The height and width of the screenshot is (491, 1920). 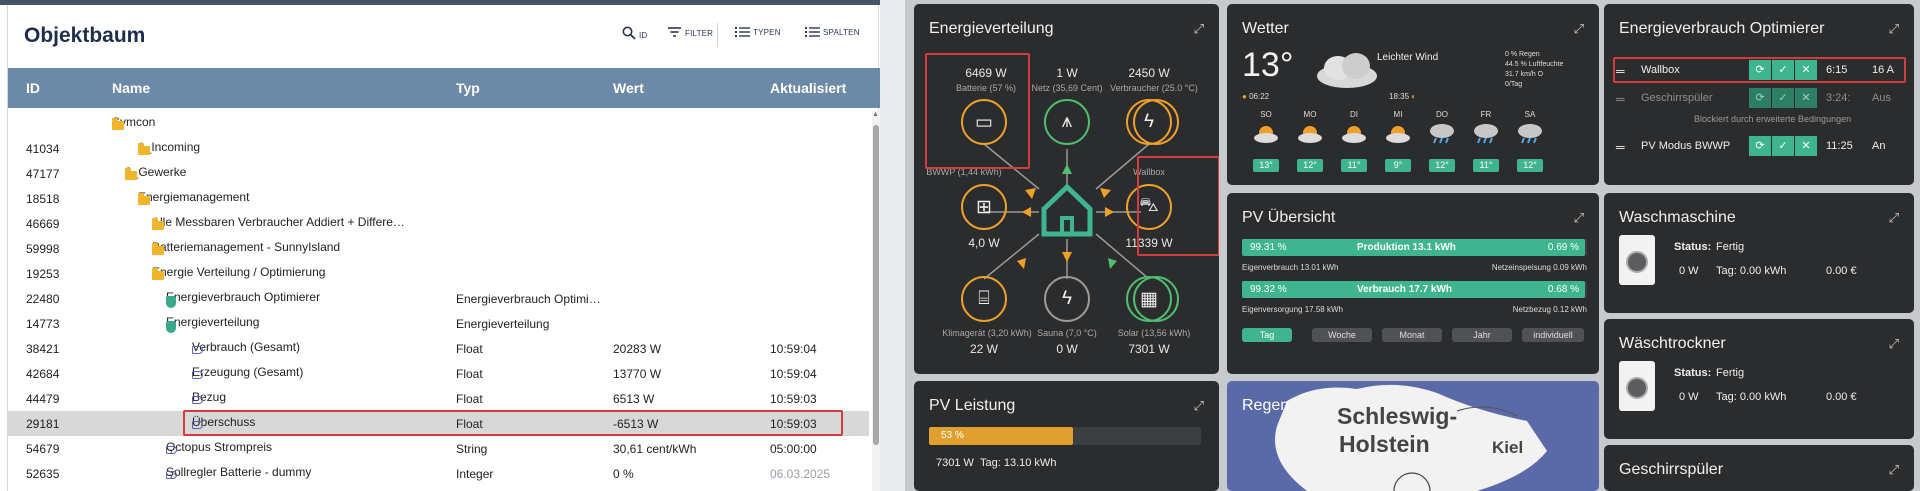 I want to click on typen-button: TYPEN, so click(x=758, y=31).